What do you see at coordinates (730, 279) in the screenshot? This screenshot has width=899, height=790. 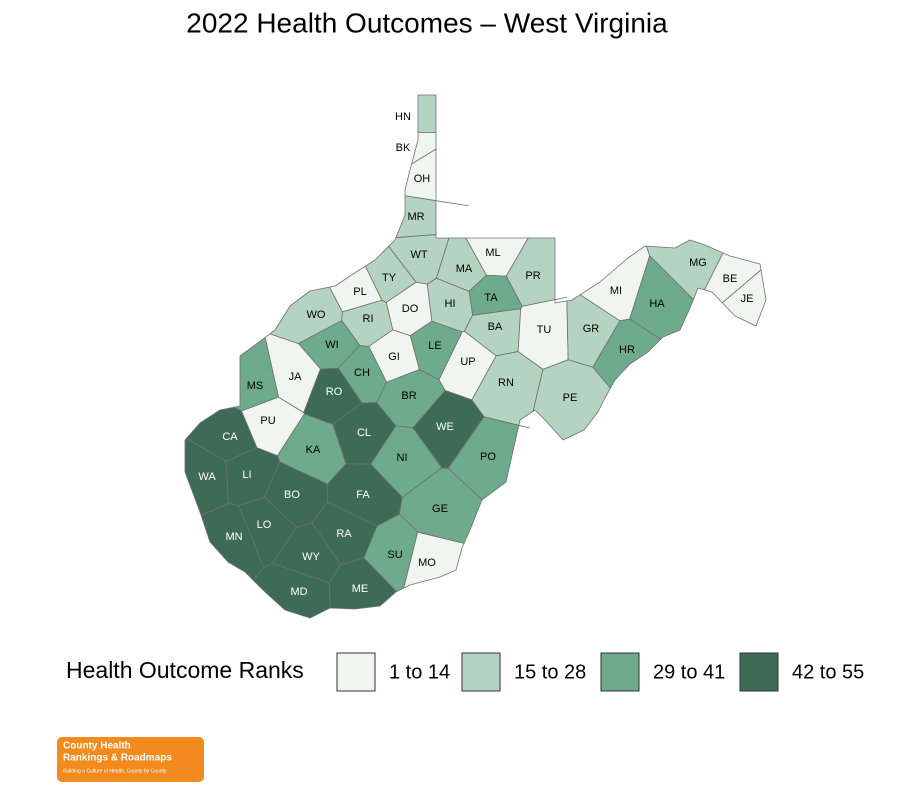 I see `county-label: BE` at bounding box center [730, 279].